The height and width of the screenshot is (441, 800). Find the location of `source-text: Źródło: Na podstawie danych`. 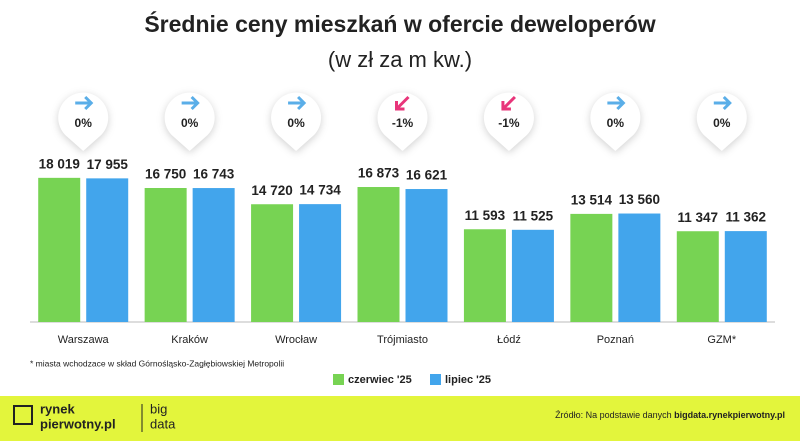

source-text: Źródło: Na podstawie danych is located at coordinates (614, 415).